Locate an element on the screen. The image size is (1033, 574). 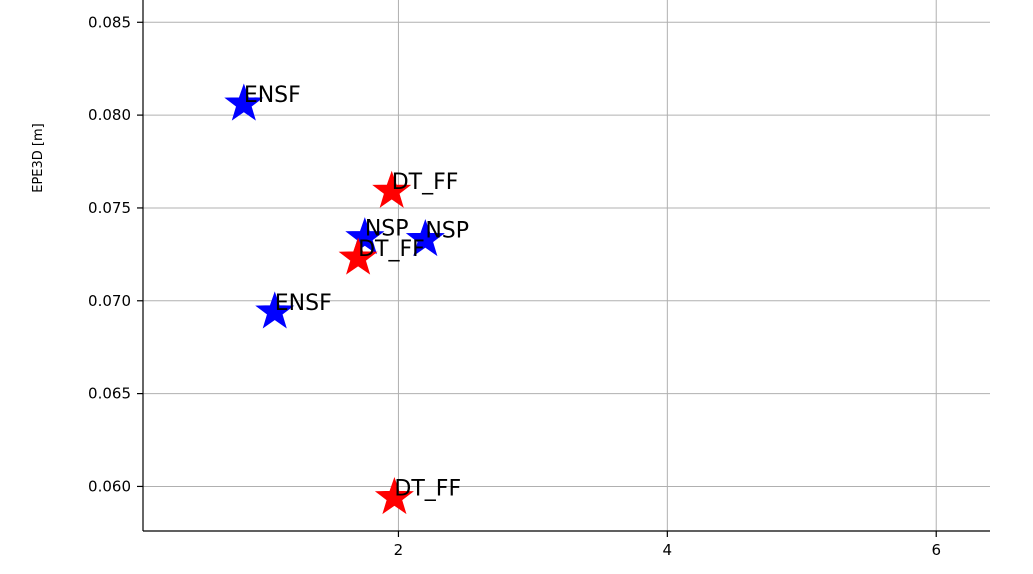
y-tick-label: 0.085 is located at coordinates (109, 22).